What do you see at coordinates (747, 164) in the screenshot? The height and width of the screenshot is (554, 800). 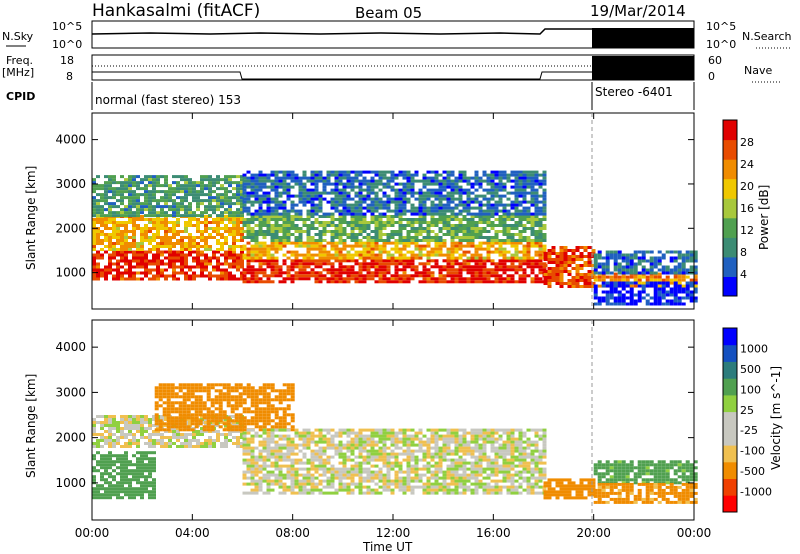 I see `colorbar-tick-label: 24` at bounding box center [747, 164].